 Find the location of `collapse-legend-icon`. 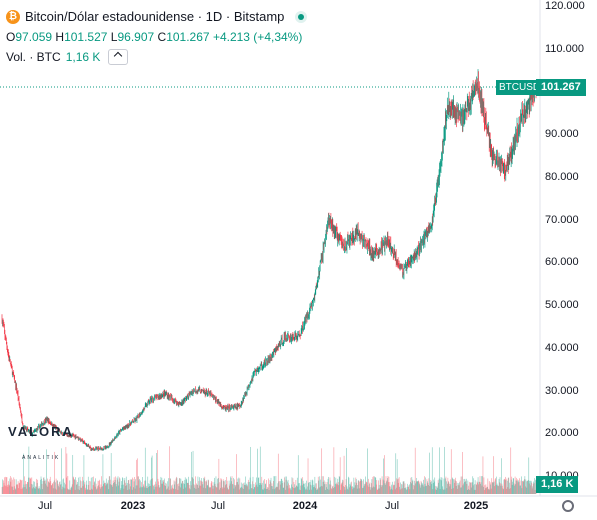

collapse-legend-icon is located at coordinates (118, 57).